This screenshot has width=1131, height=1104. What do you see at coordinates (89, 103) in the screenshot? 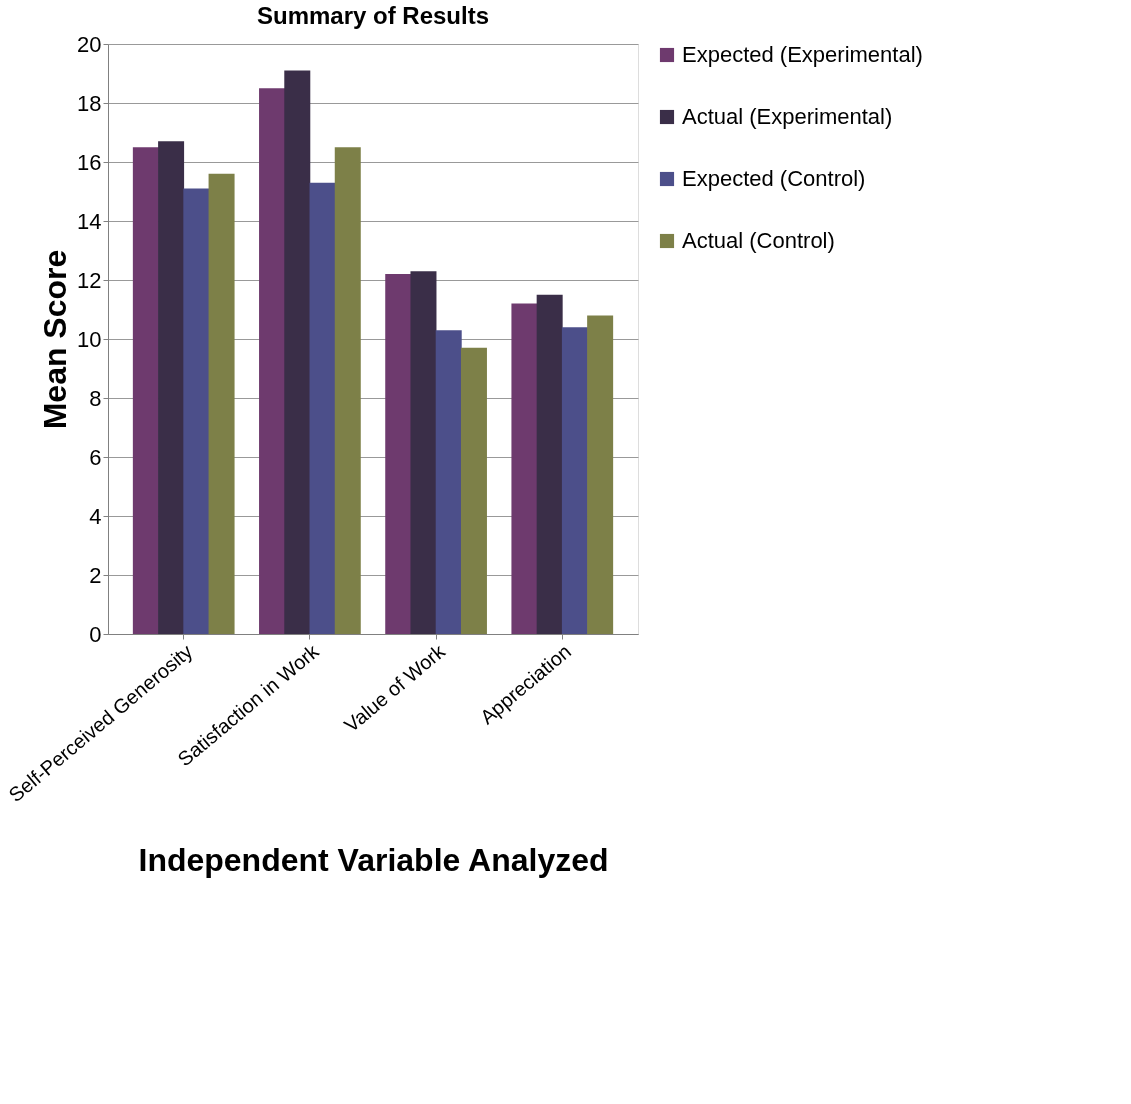
I see `y-tick-label: 18` at bounding box center [89, 103].